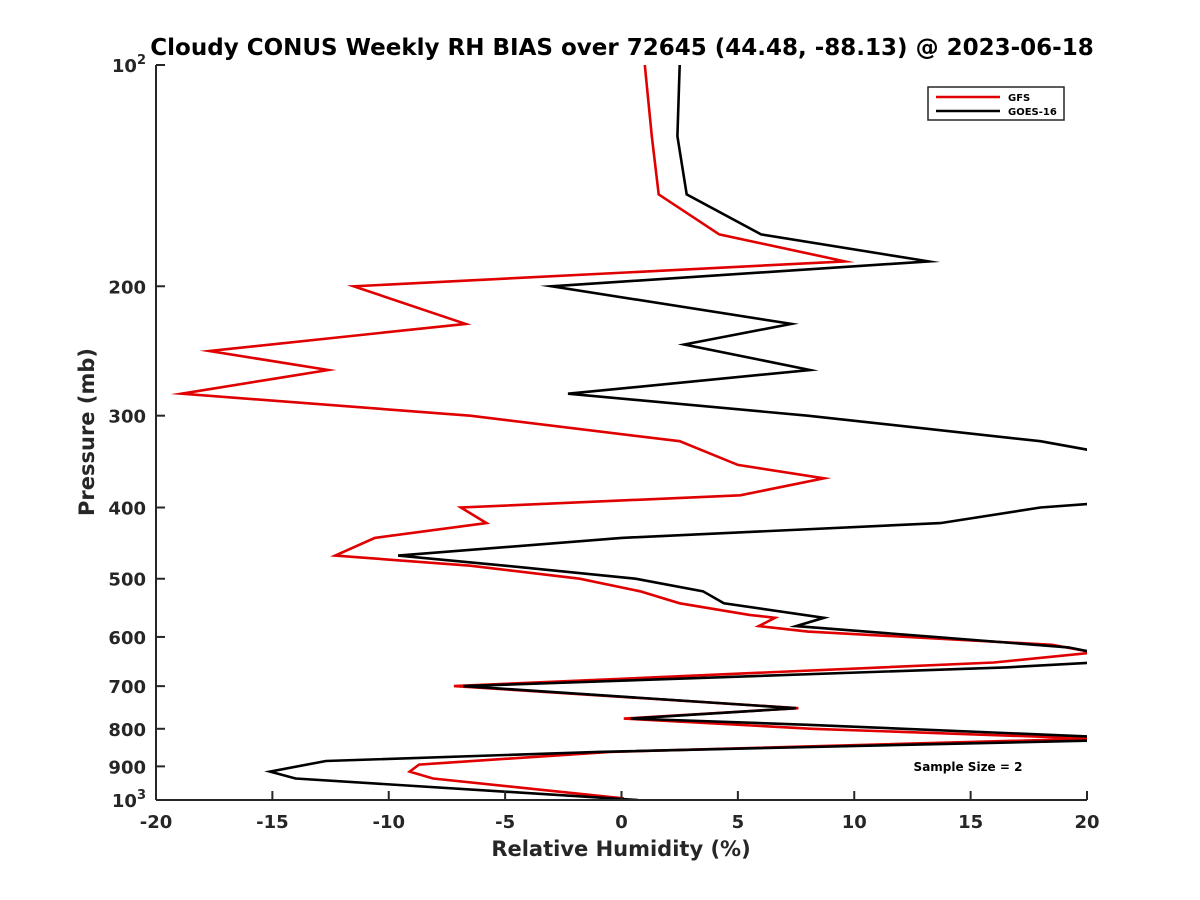 The image size is (1200, 900). What do you see at coordinates (620, 849) in the screenshot?
I see `x-axis-label: Relative Humidity (%)` at bounding box center [620, 849].